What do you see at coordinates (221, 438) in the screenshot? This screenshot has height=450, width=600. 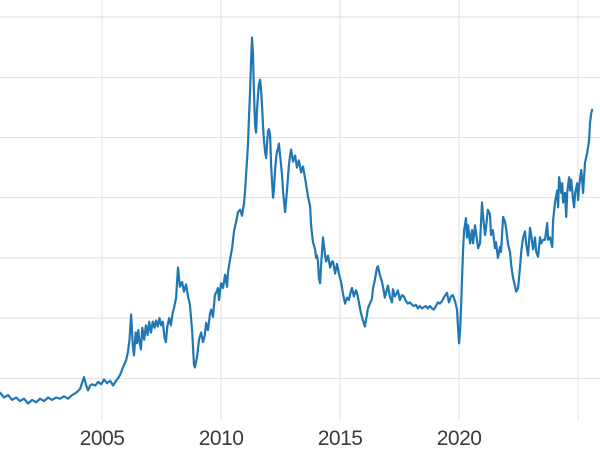 I see `x-tick-label: 2010` at bounding box center [221, 438].